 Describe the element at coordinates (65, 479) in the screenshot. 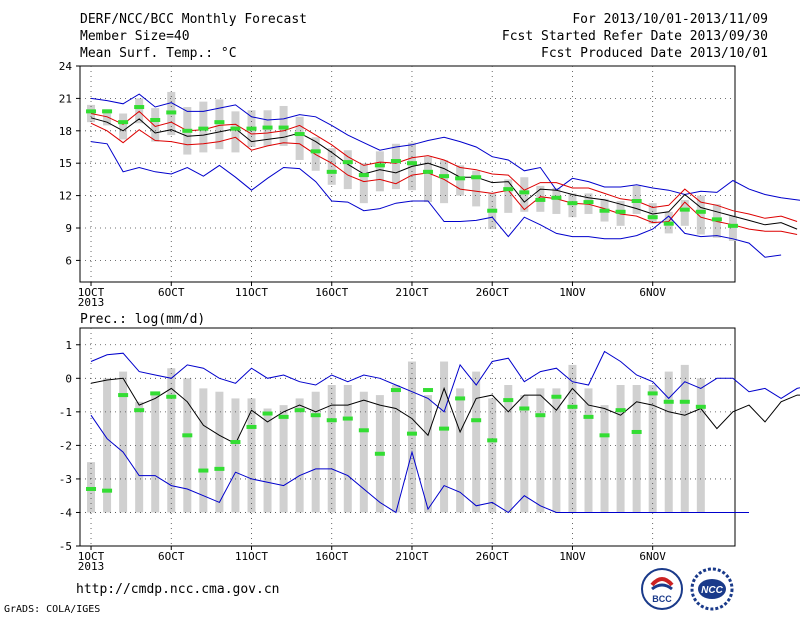

I see `ytick-label-1-2: -3` at that location.